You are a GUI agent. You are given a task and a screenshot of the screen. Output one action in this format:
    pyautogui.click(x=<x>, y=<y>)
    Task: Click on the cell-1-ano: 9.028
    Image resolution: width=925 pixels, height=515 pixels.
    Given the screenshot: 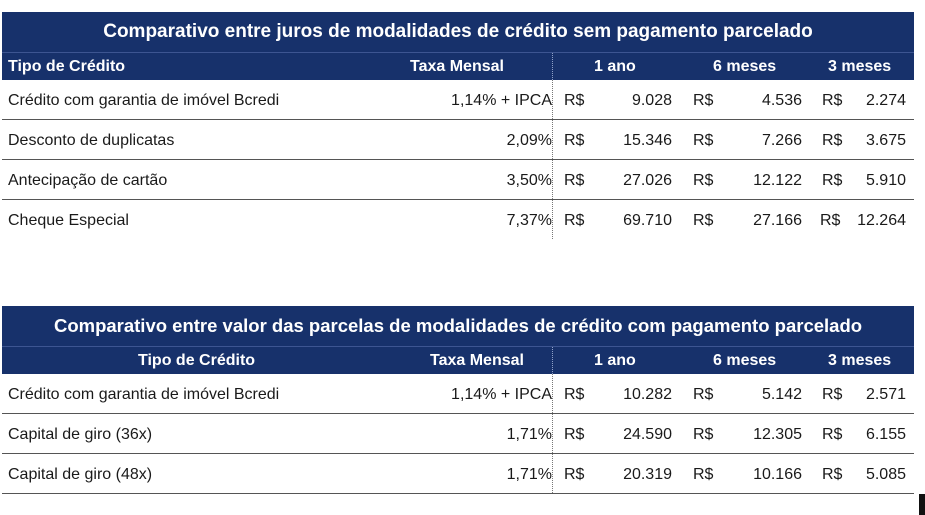 What is the action you would take?
    pyautogui.click(x=651, y=100)
    